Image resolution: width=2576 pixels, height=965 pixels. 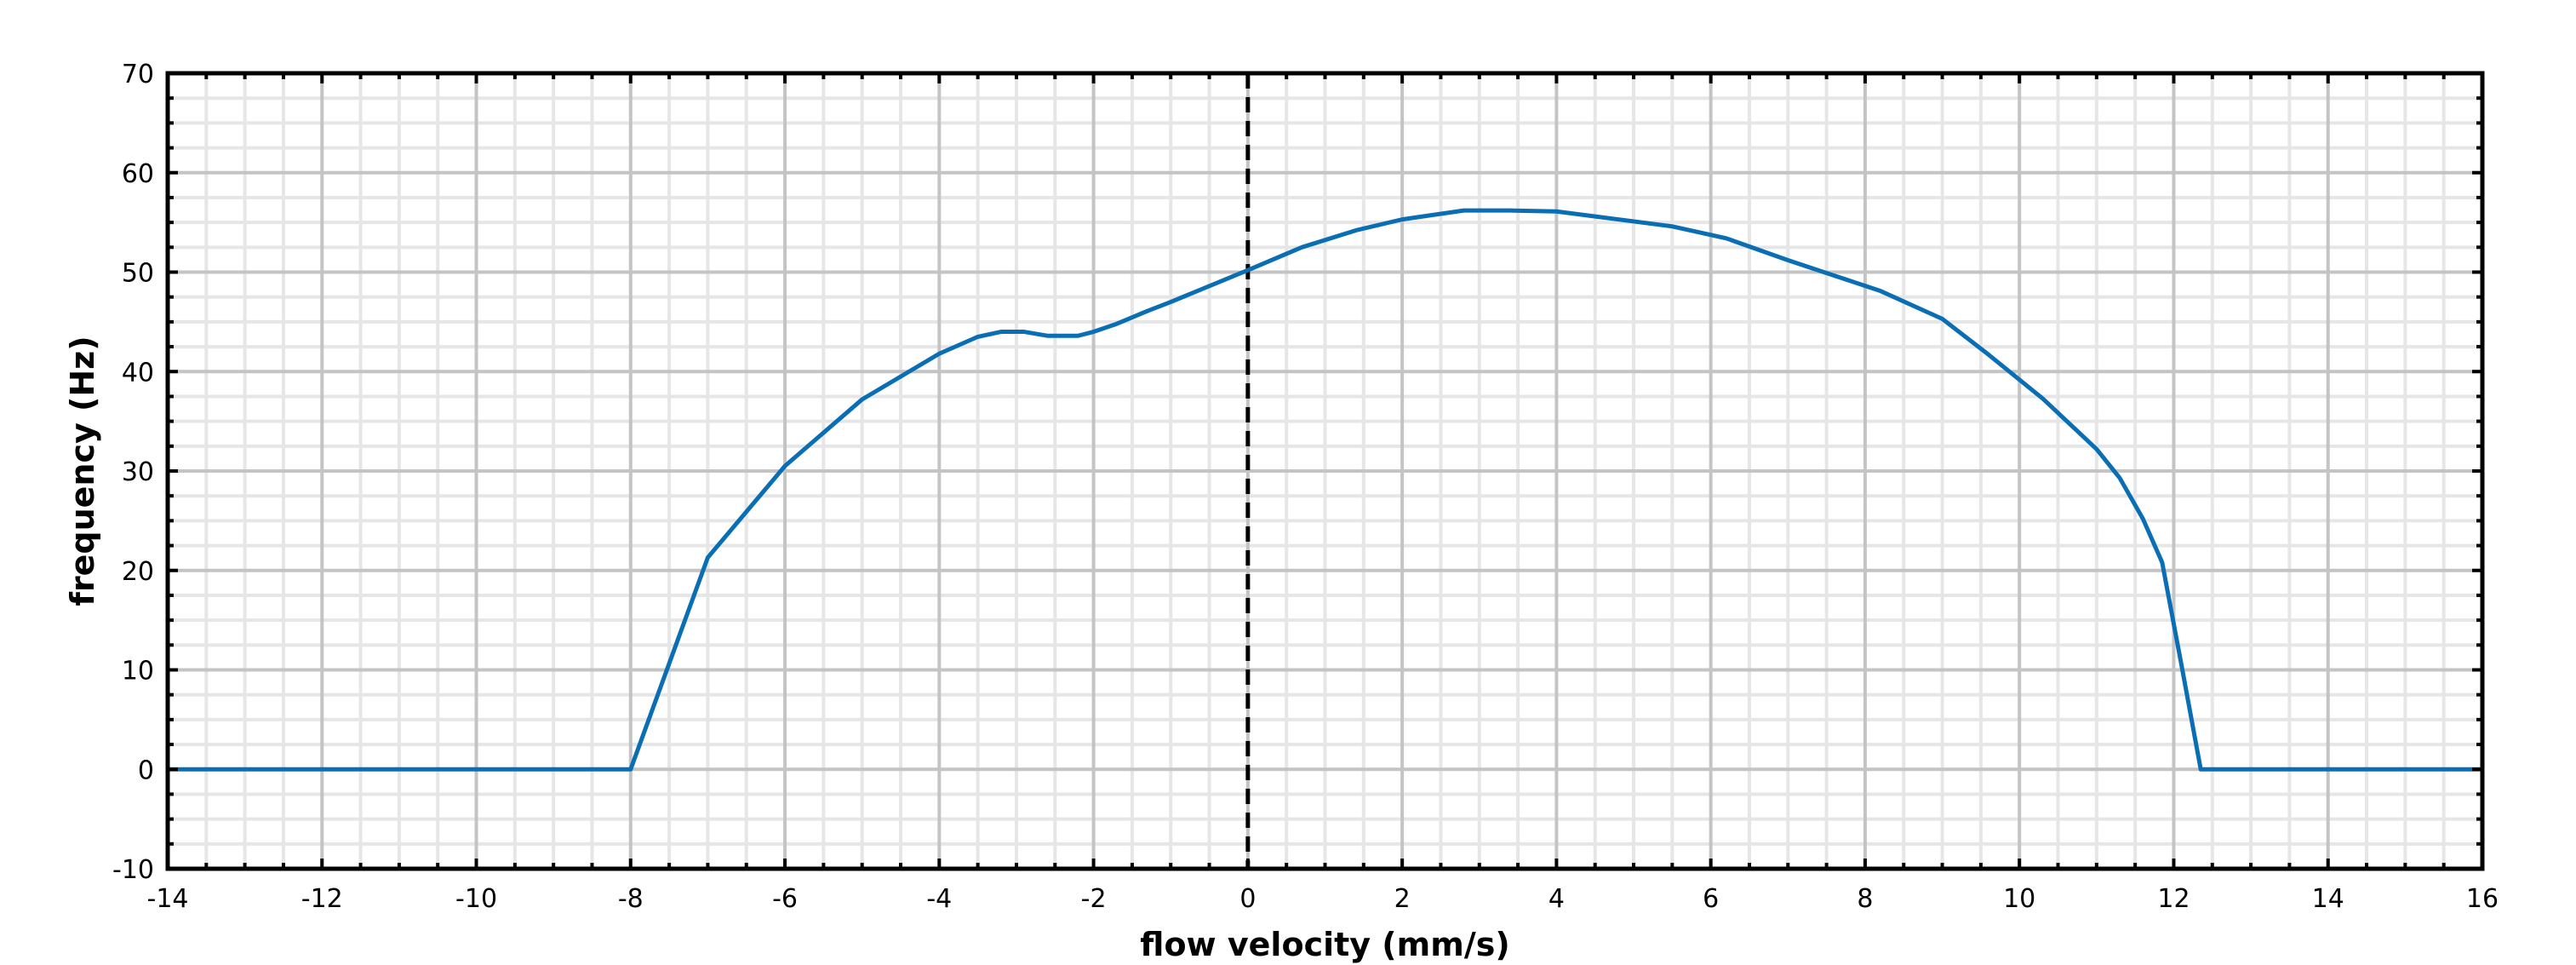 What do you see at coordinates (138, 672) in the screenshot?
I see `y-tick-label: 10` at bounding box center [138, 672].